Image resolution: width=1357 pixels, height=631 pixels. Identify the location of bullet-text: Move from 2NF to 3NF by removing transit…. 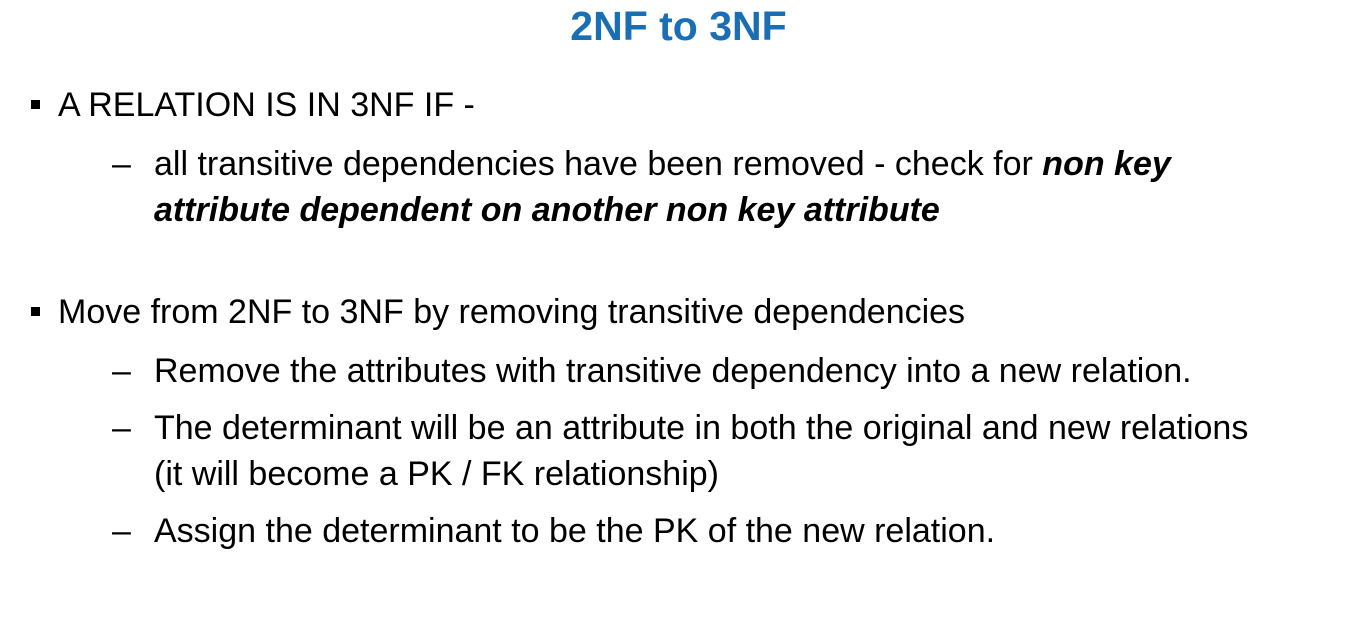
(512, 312).